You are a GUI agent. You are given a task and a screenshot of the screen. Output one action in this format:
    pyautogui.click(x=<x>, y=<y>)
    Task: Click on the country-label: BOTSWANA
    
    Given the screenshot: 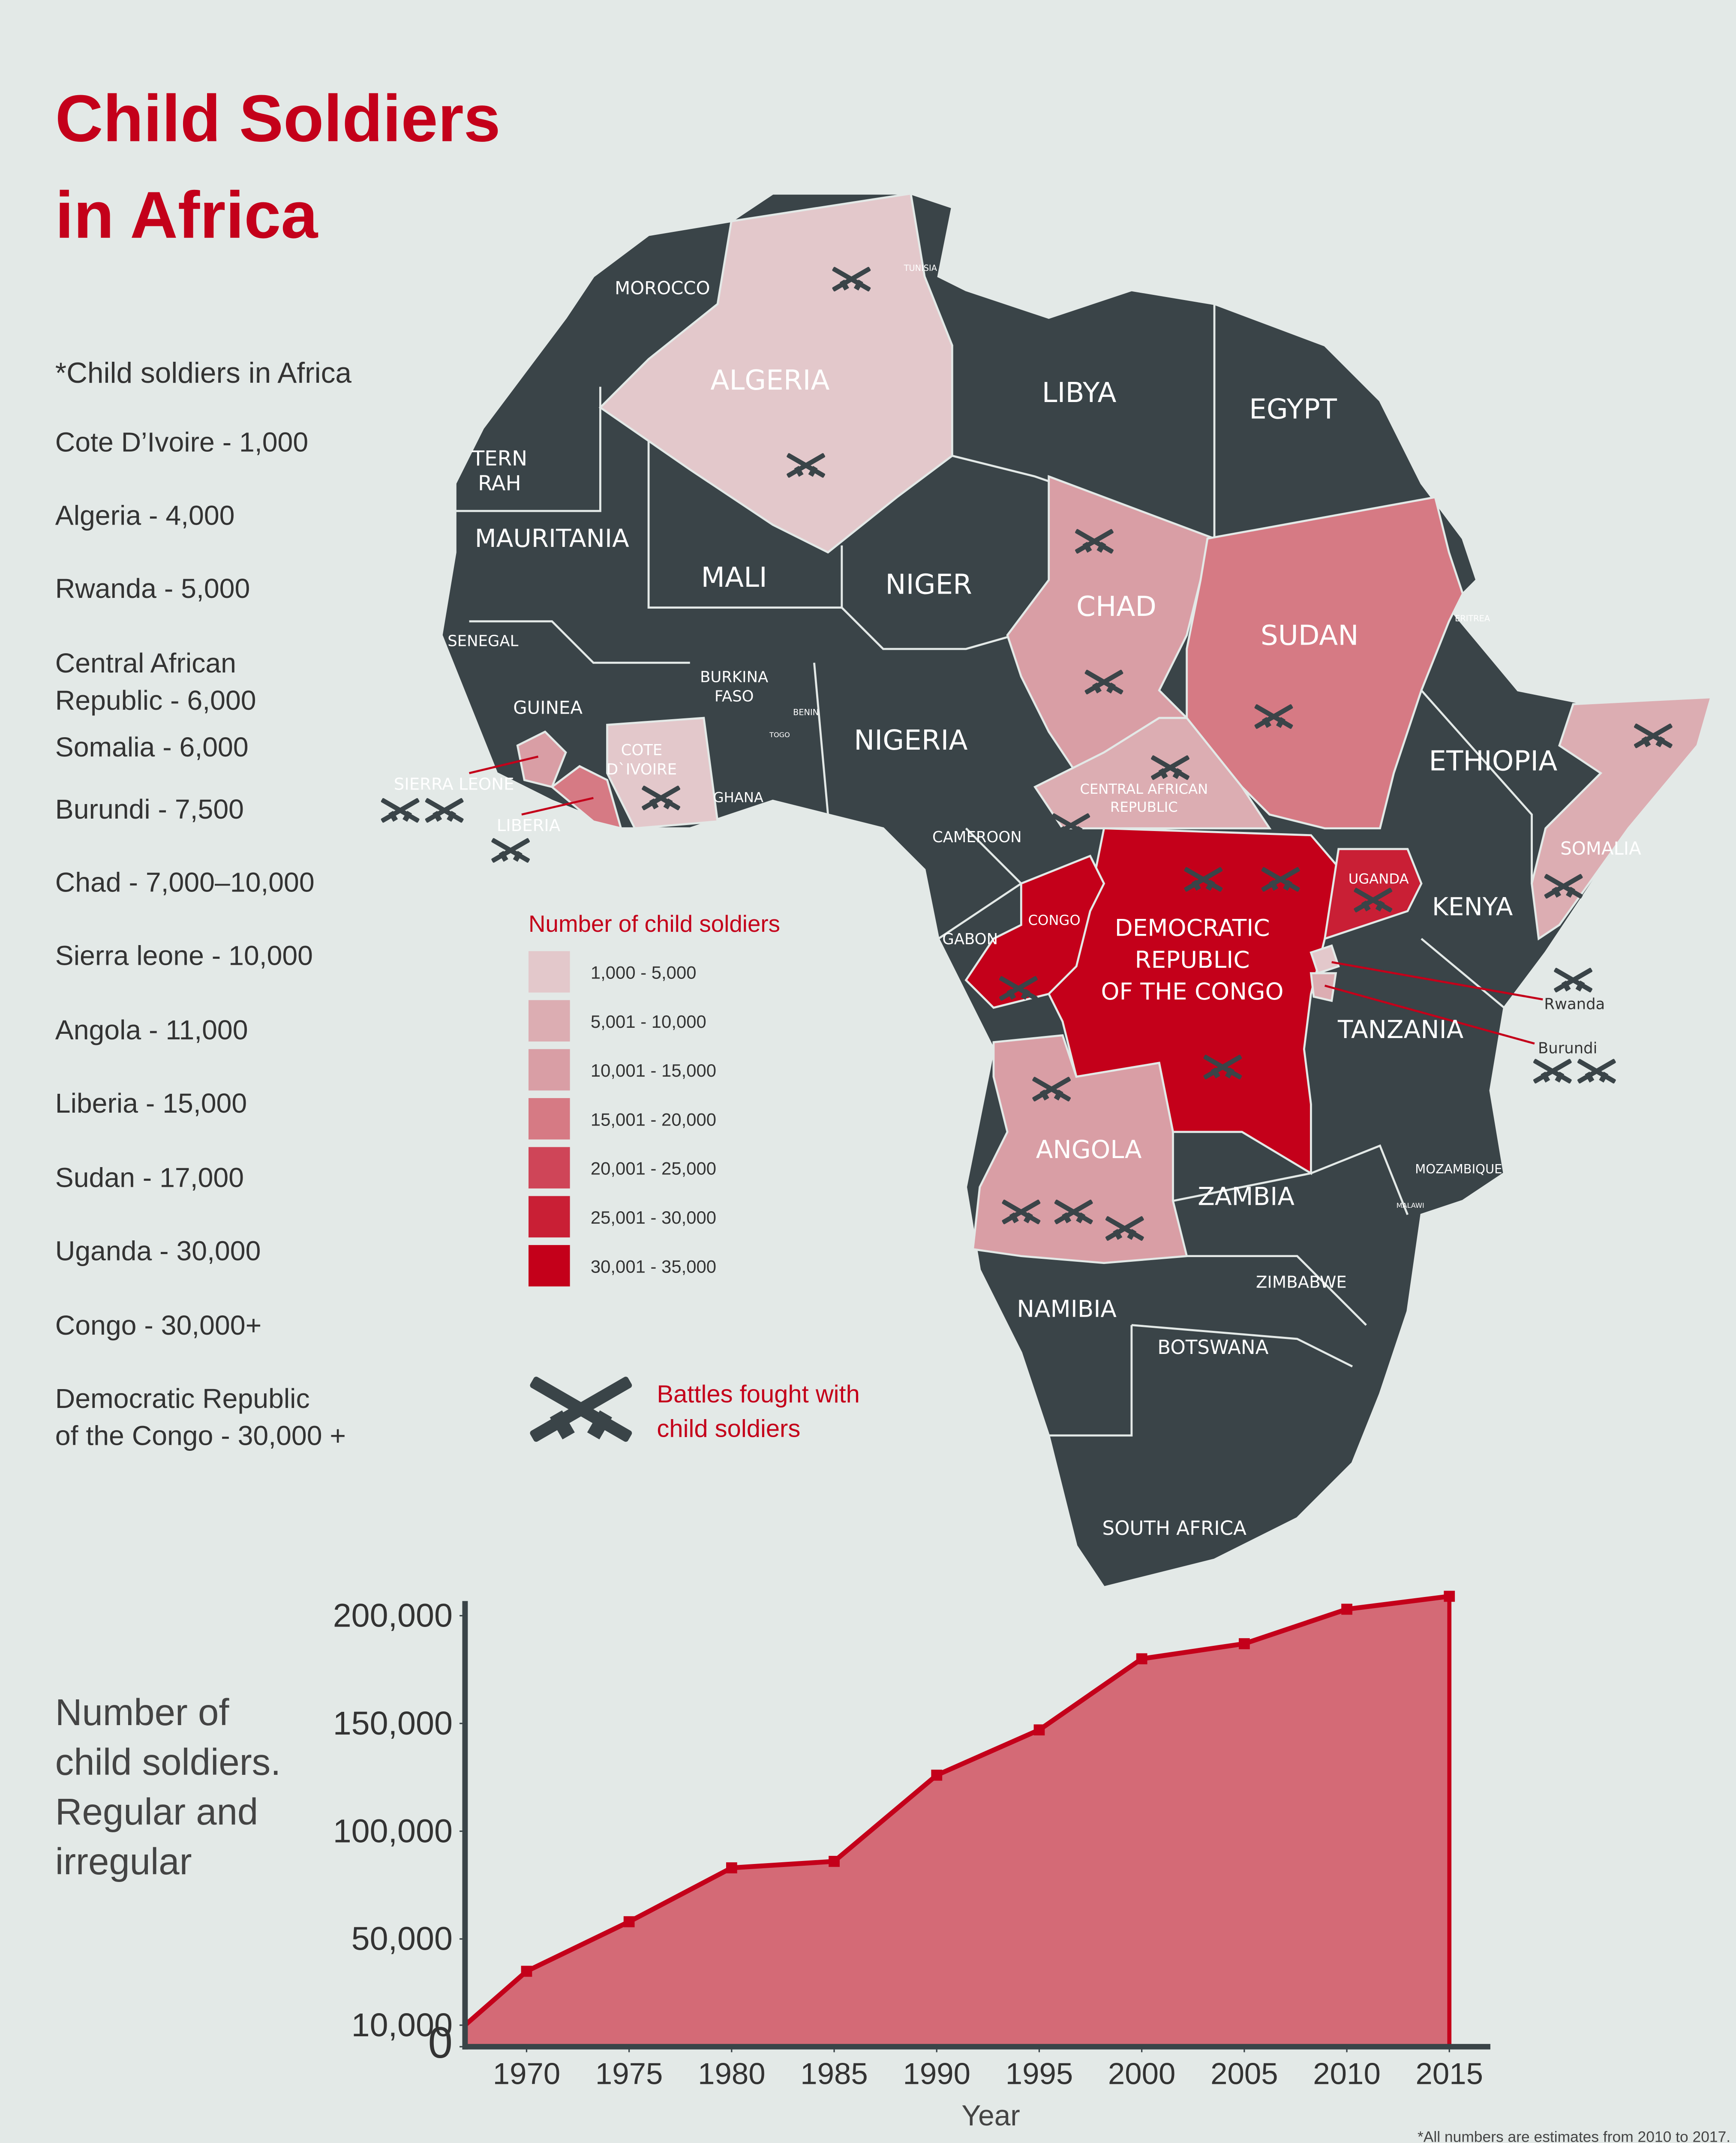 What is the action you would take?
    pyautogui.click(x=1212, y=1347)
    